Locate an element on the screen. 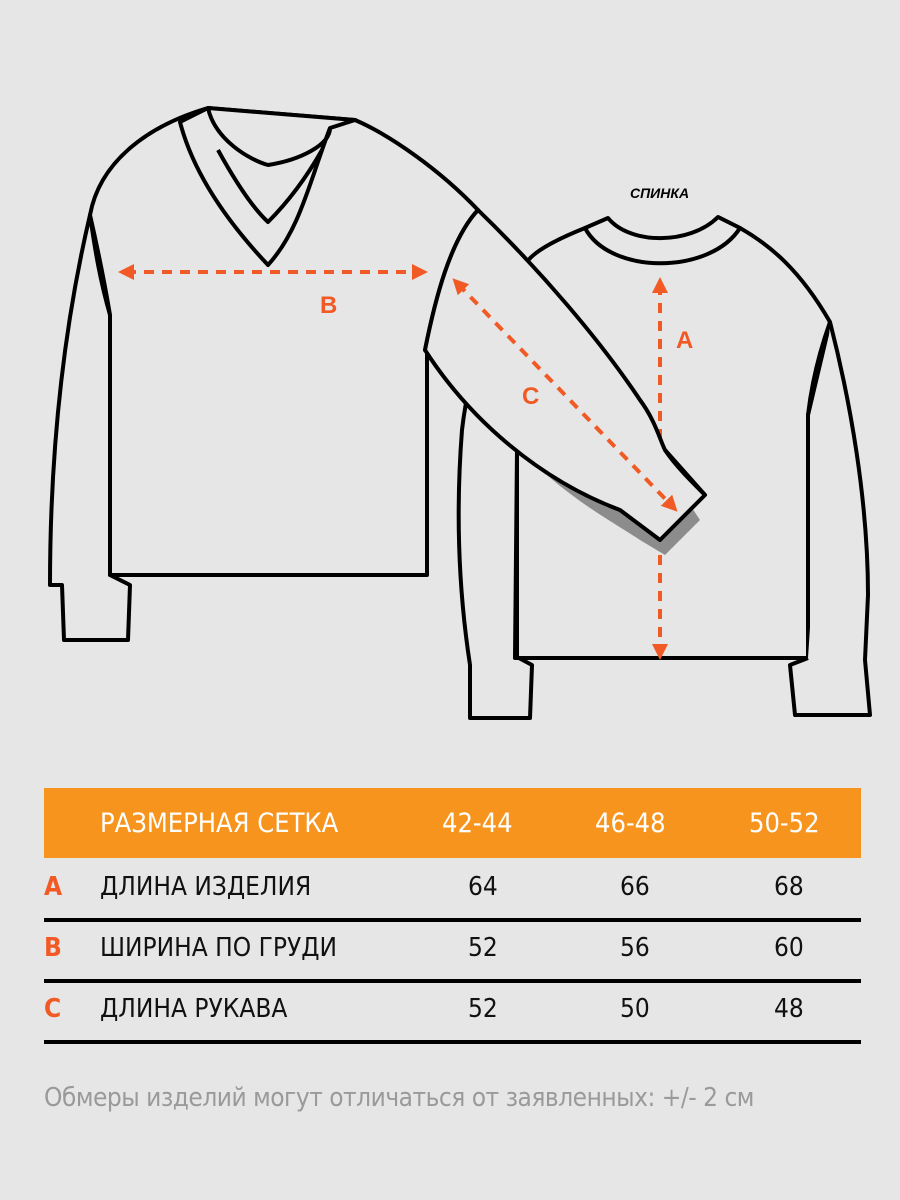 The width and height of the screenshot is (900, 1200). row-name: ДЛИНА РУКАВА is located at coordinates (194, 1009).